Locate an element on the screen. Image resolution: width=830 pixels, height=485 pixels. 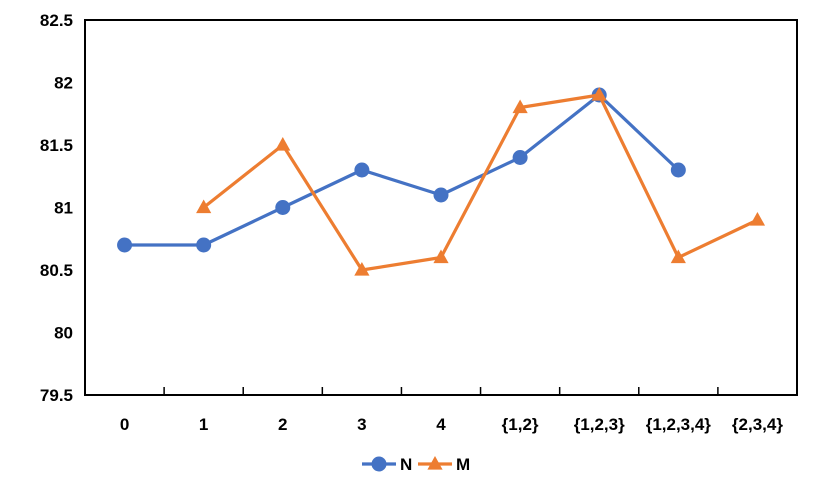
legend-item-n: N is located at coordinates (387, 464).